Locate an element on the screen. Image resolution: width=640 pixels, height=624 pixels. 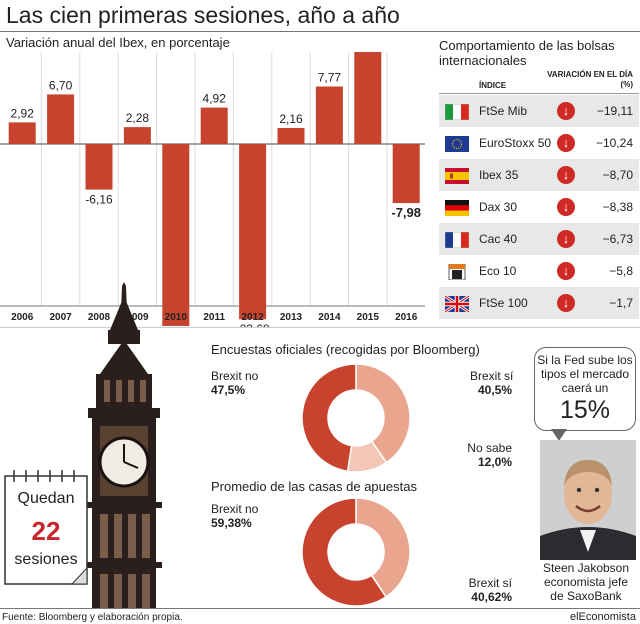
x-tick-2007: 2007 is located at coordinates (60, 317).